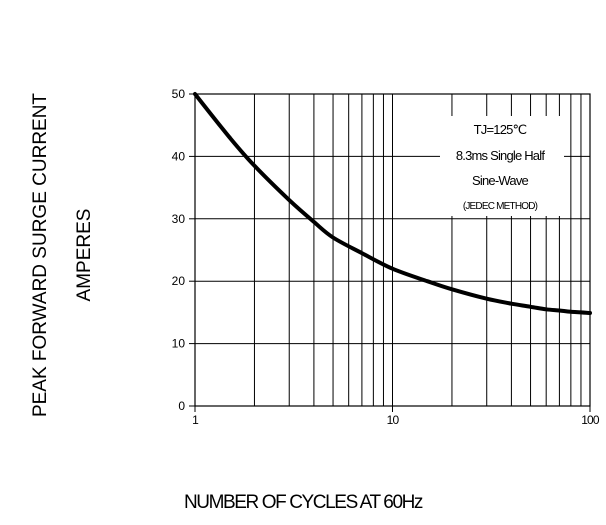  I want to click on annotation-line-3: Sine-Wave, so click(500, 180).